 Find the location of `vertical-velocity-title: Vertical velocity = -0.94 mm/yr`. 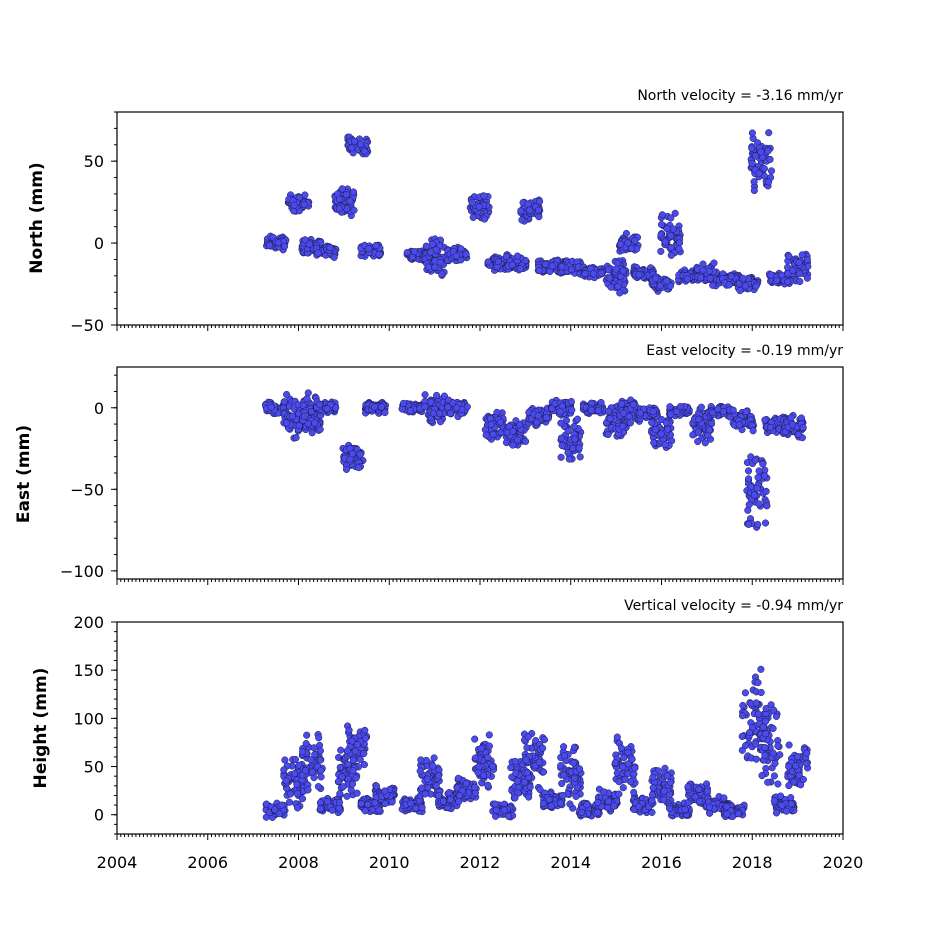

vertical-velocity-title: Vertical velocity = -0.94 mm/yr is located at coordinates (733, 606).